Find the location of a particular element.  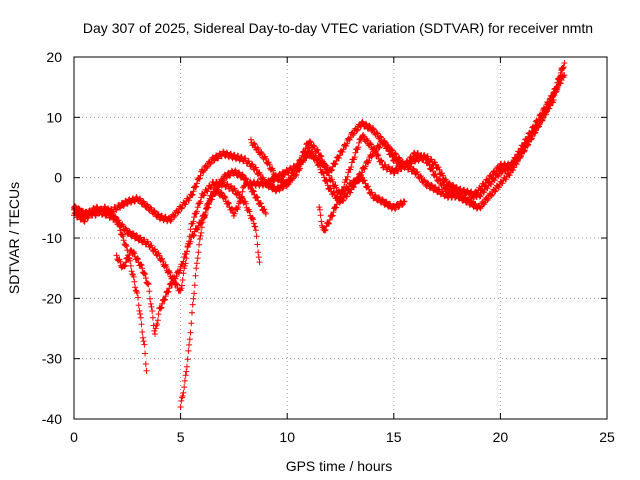

y-tick-label: -30 is located at coordinates (52, 359).